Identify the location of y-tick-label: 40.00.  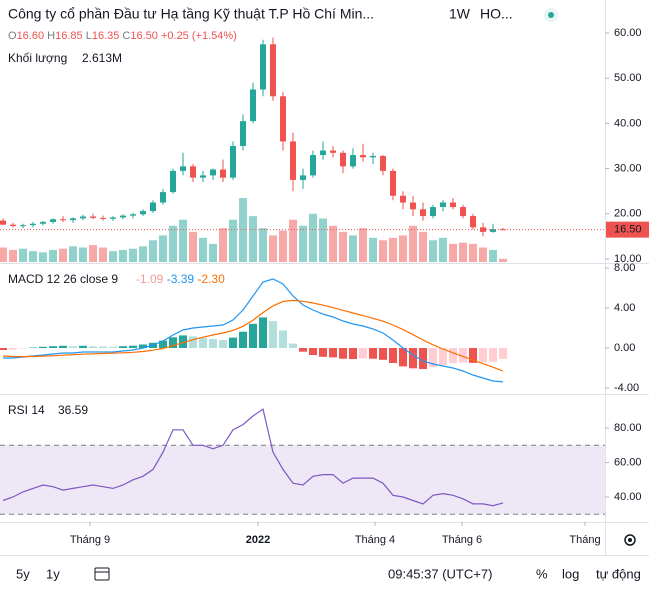
(628, 123).